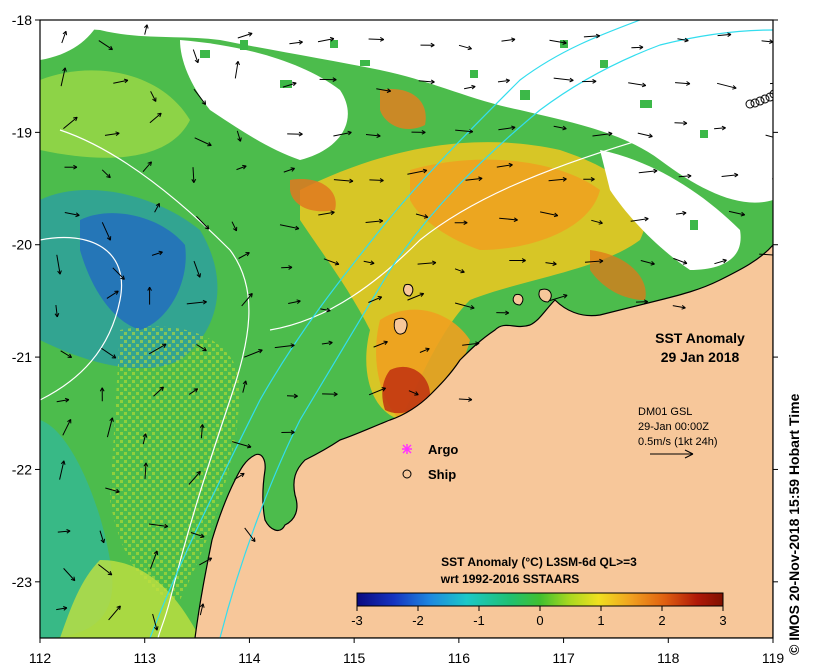  Describe the element at coordinates (81, 318) in the screenshot. I see `isobath-line` at that location.